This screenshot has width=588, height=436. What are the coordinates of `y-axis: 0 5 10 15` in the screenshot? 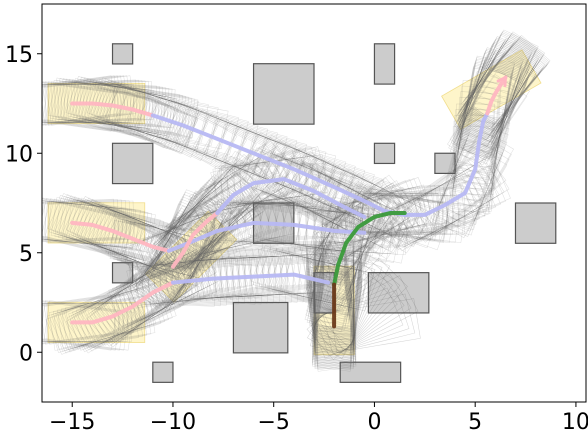 It's located at (23, 204).